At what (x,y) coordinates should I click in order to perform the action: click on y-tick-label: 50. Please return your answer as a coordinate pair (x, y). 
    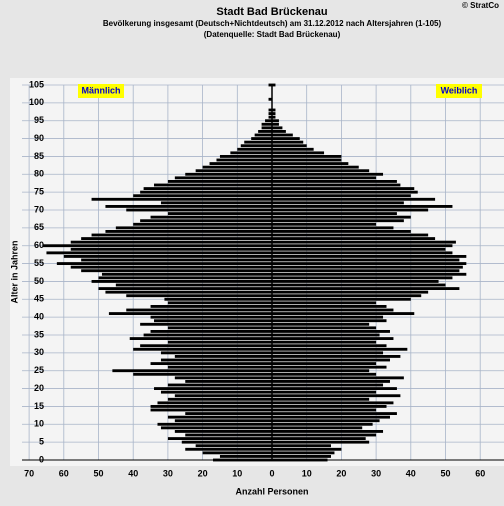
    Looking at the image, I should click on (39, 281).